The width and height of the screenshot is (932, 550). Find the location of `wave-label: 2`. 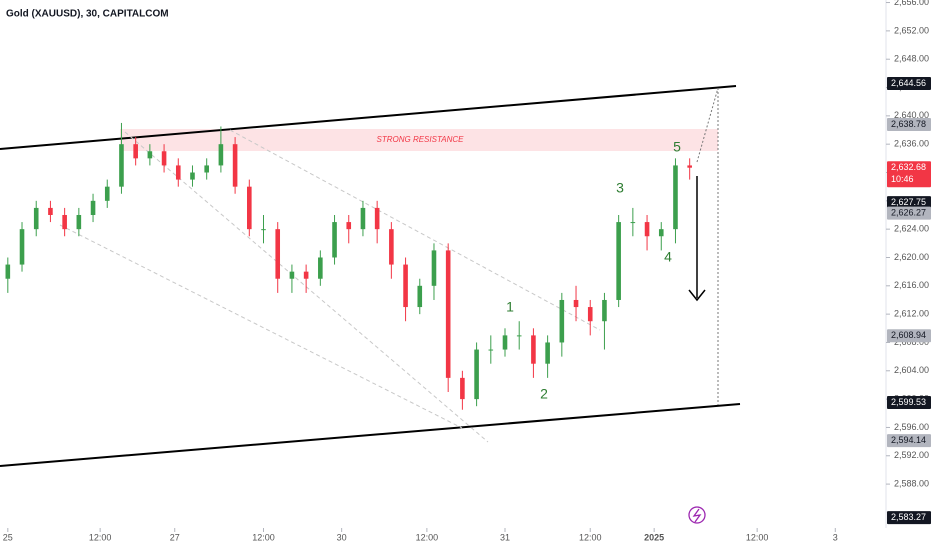

wave-label: 2 is located at coordinates (544, 394).